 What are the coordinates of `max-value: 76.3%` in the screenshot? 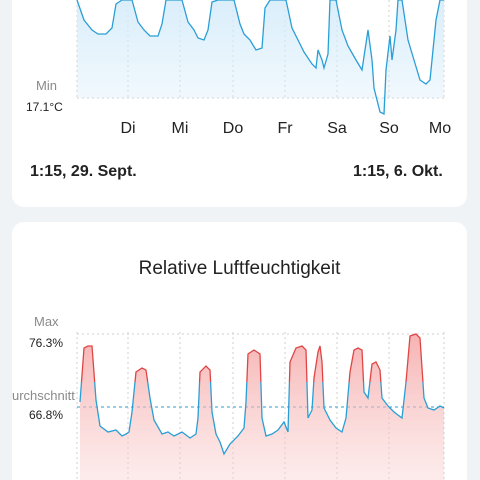 It's located at (46, 343).